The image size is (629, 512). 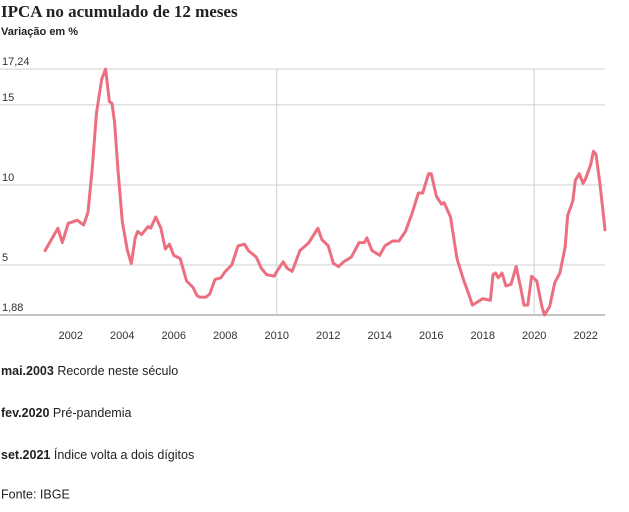 I want to click on annotation-text: Índice volta a dois dígitos, so click(x=124, y=454).